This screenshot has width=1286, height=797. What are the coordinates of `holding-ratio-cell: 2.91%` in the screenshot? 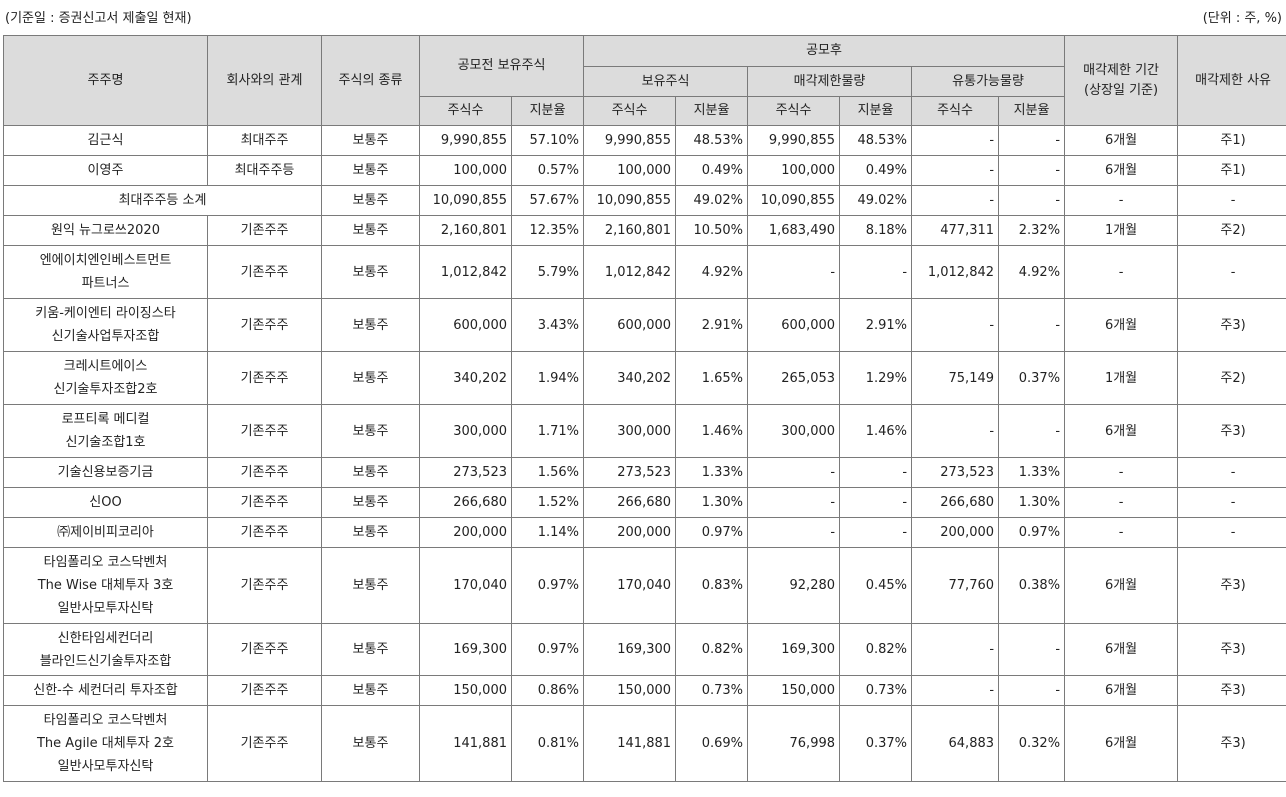 It's located at (712, 325).